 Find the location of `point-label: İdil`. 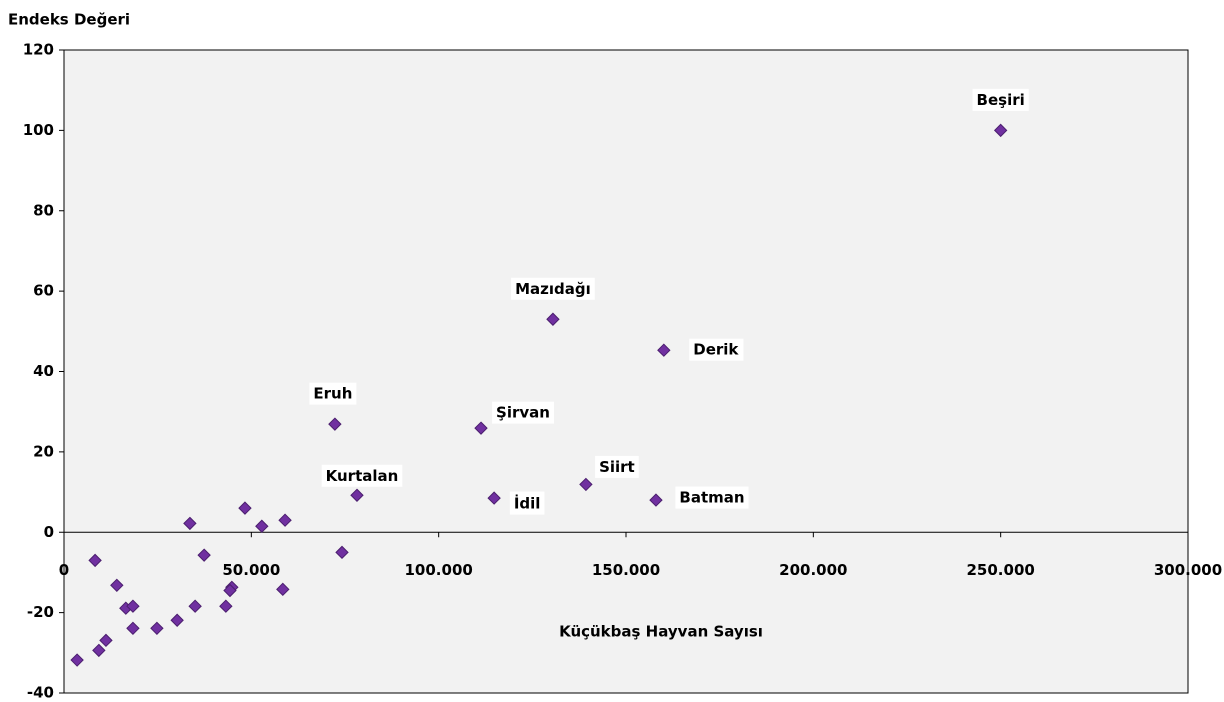

point-label: İdil is located at coordinates (527, 503).